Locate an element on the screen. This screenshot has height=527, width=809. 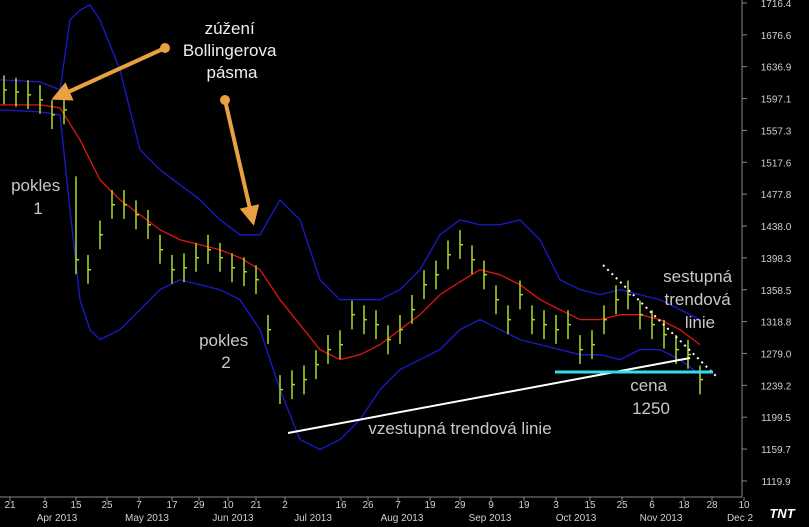
x-tick-label: 9 is located at coordinates (491, 505).